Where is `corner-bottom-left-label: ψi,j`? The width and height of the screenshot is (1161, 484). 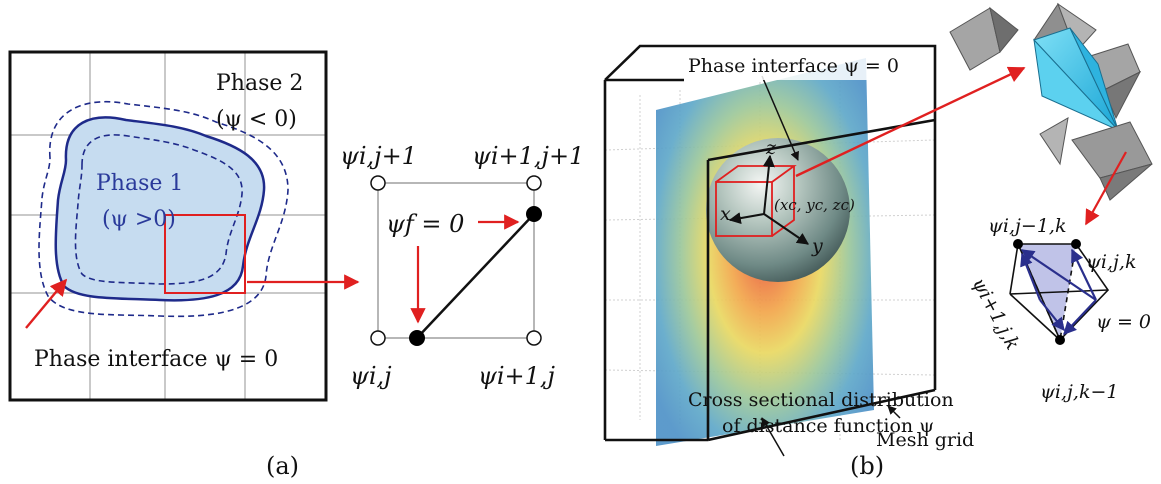
corner-bottom-left-label: ψi,j is located at coordinates (371, 376).